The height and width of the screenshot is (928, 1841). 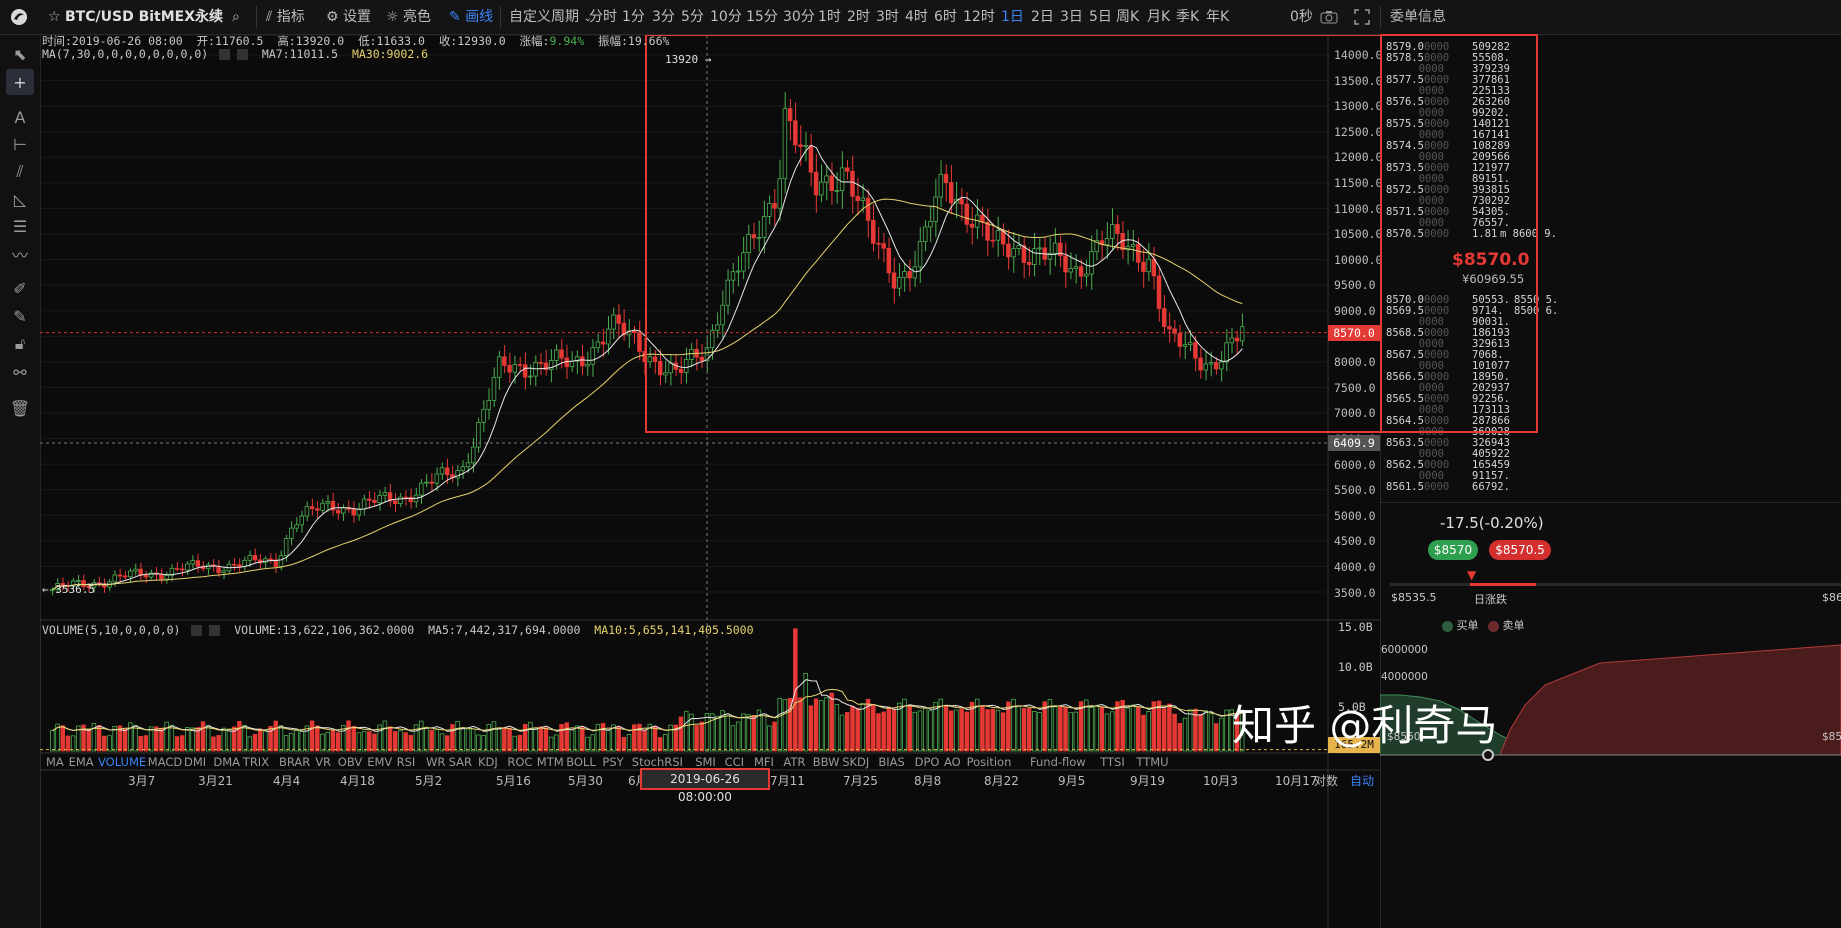 I want to click on indicator-tab: DPO, so click(x=927, y=762).